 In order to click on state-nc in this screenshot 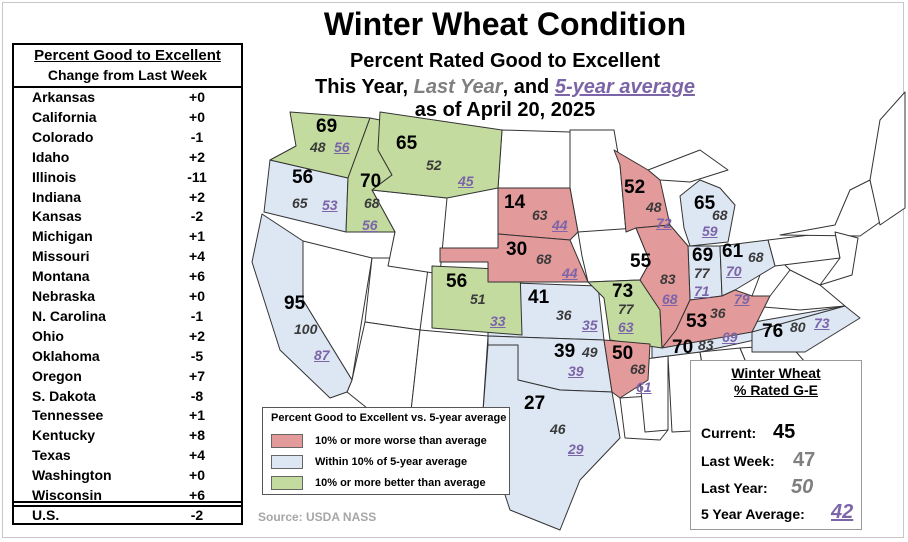, I will do `click(806, 329)`.